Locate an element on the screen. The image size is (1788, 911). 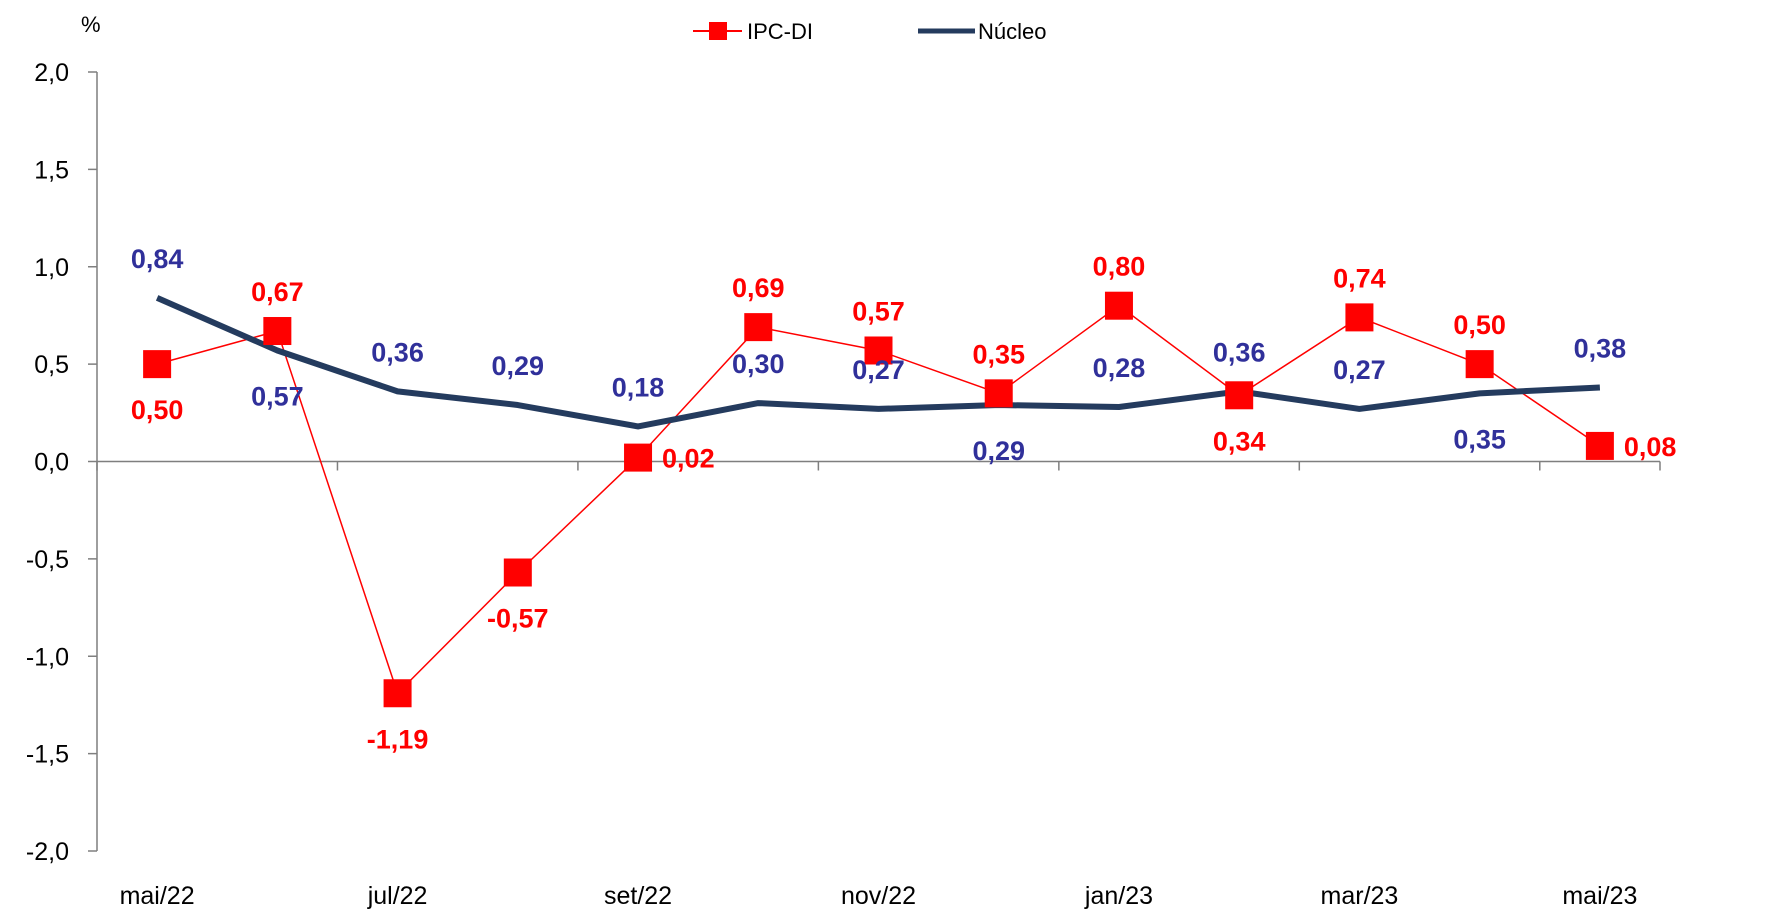
y-tick-label: -0,5 is located at coordinates (47, 560).